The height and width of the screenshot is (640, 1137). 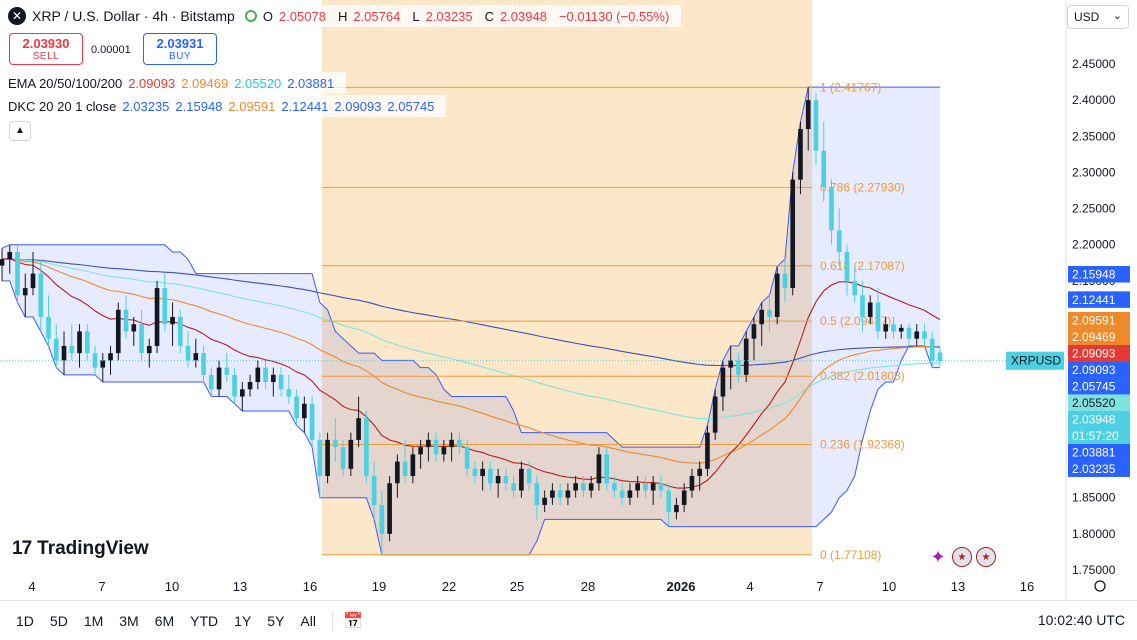 What do you see at coordinates (352, 621) in the screenshot?
I see `calendar-icon: 📅` at bounding box center [352, 621].